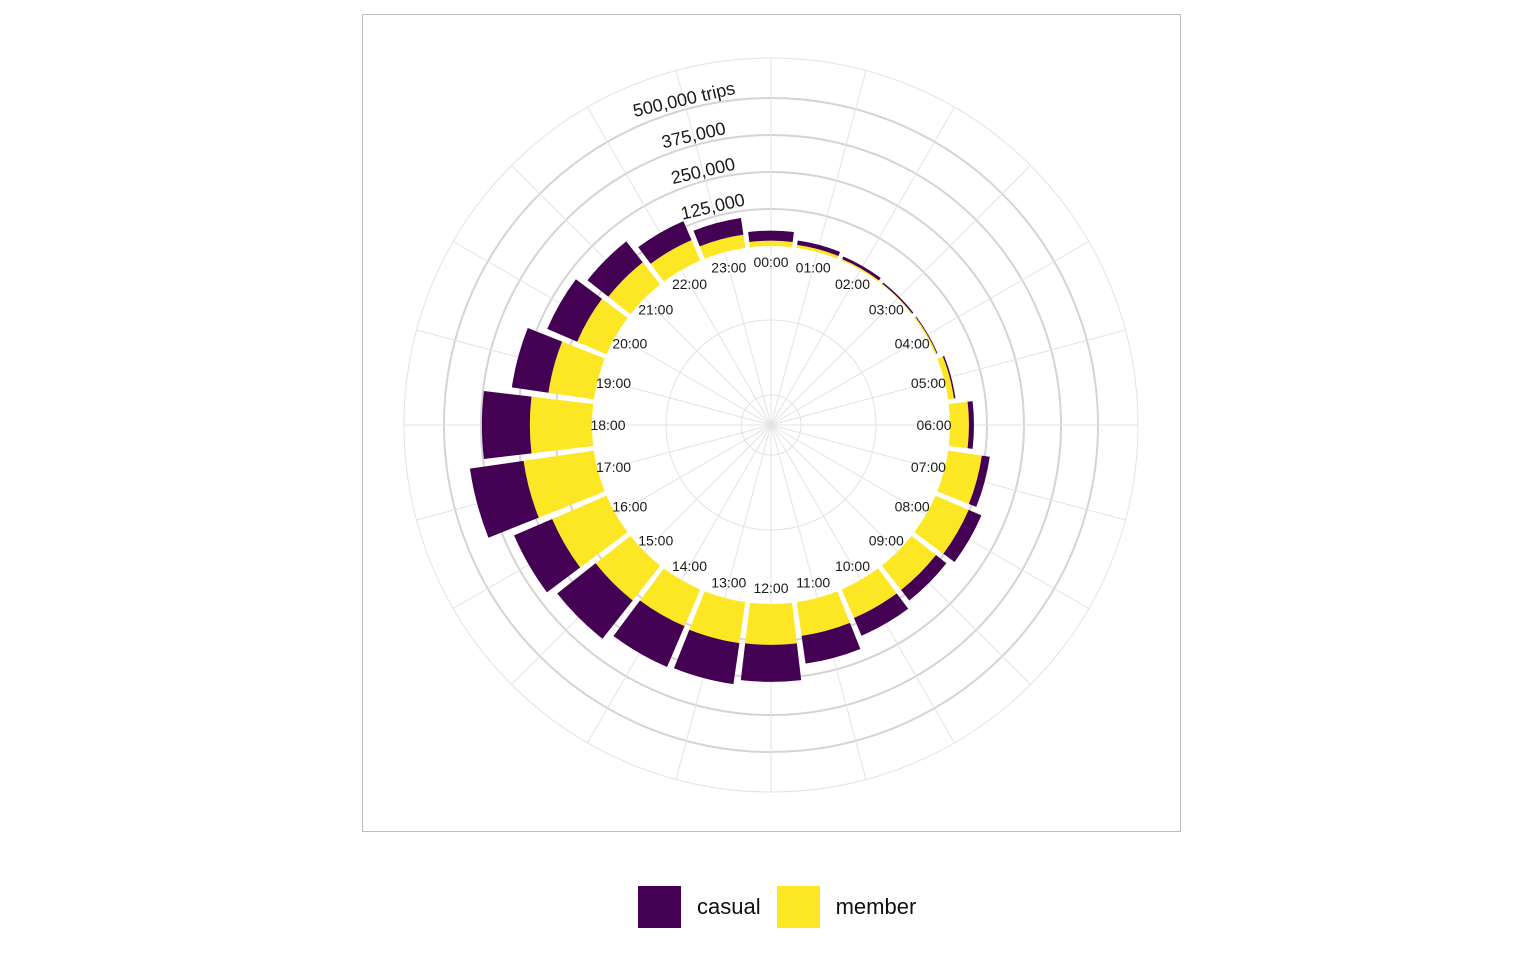 This screenshot has height=960, width=1536. I want to click on hour-label: 21:00, so click(655, 310).